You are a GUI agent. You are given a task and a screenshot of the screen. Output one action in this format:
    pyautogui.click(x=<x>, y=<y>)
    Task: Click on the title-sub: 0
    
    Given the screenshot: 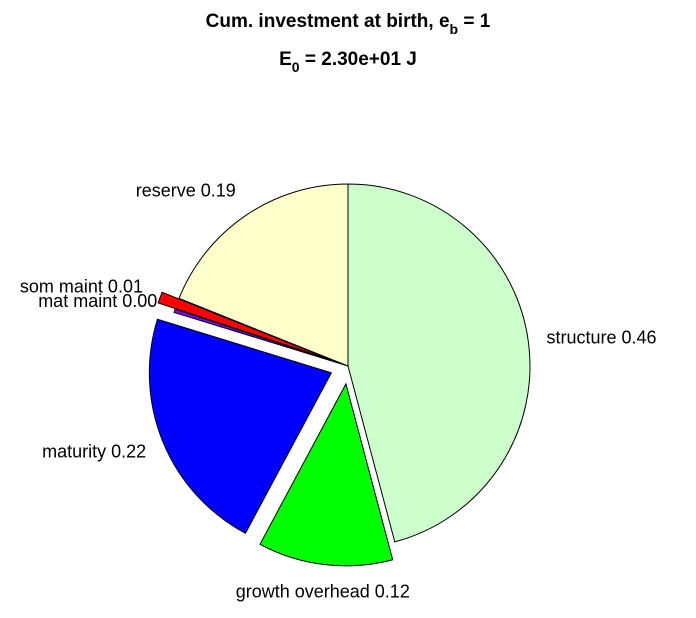 What is the action you would take?
    pyautogui.click(x=296, y=67)
    